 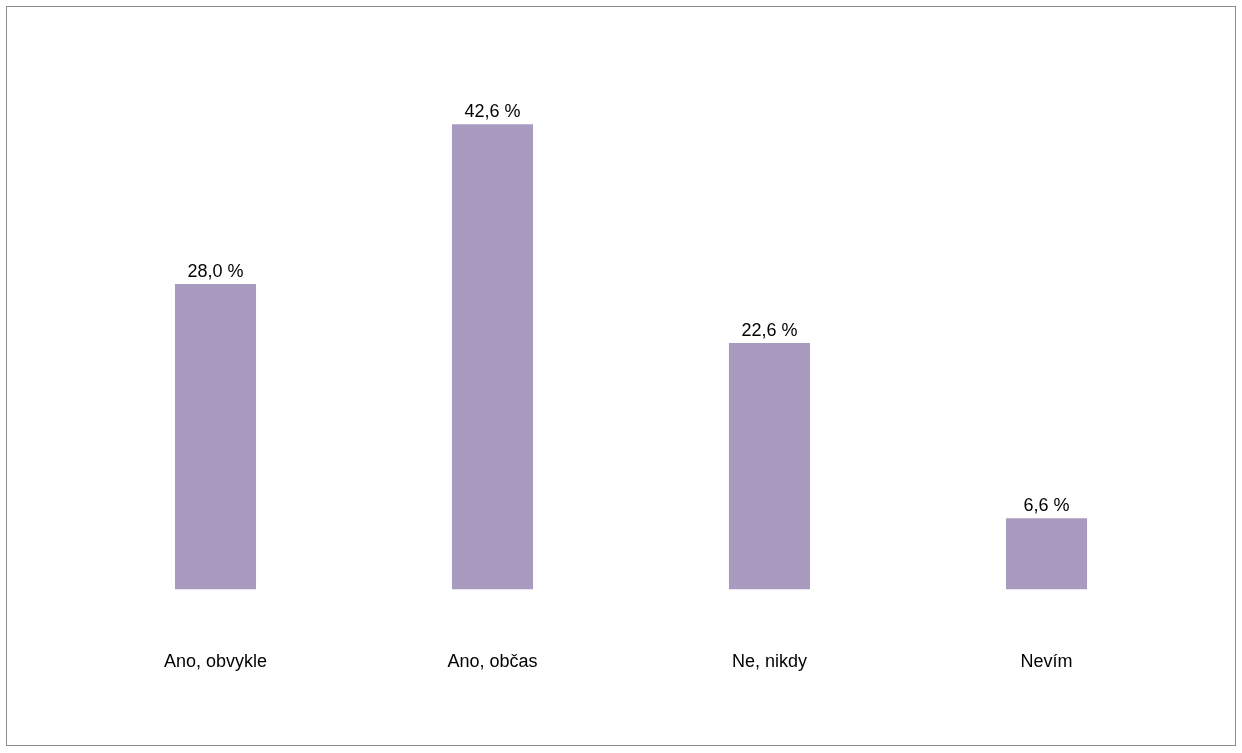 I want to click on x-tick-label: Ano, obvykle, so click(x=215, y=661).